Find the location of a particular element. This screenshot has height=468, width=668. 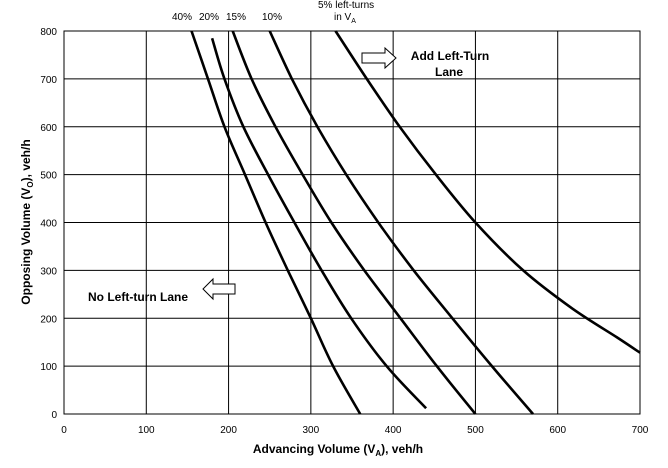

x-tick-label: 400 is located at coordinates (393, 430).